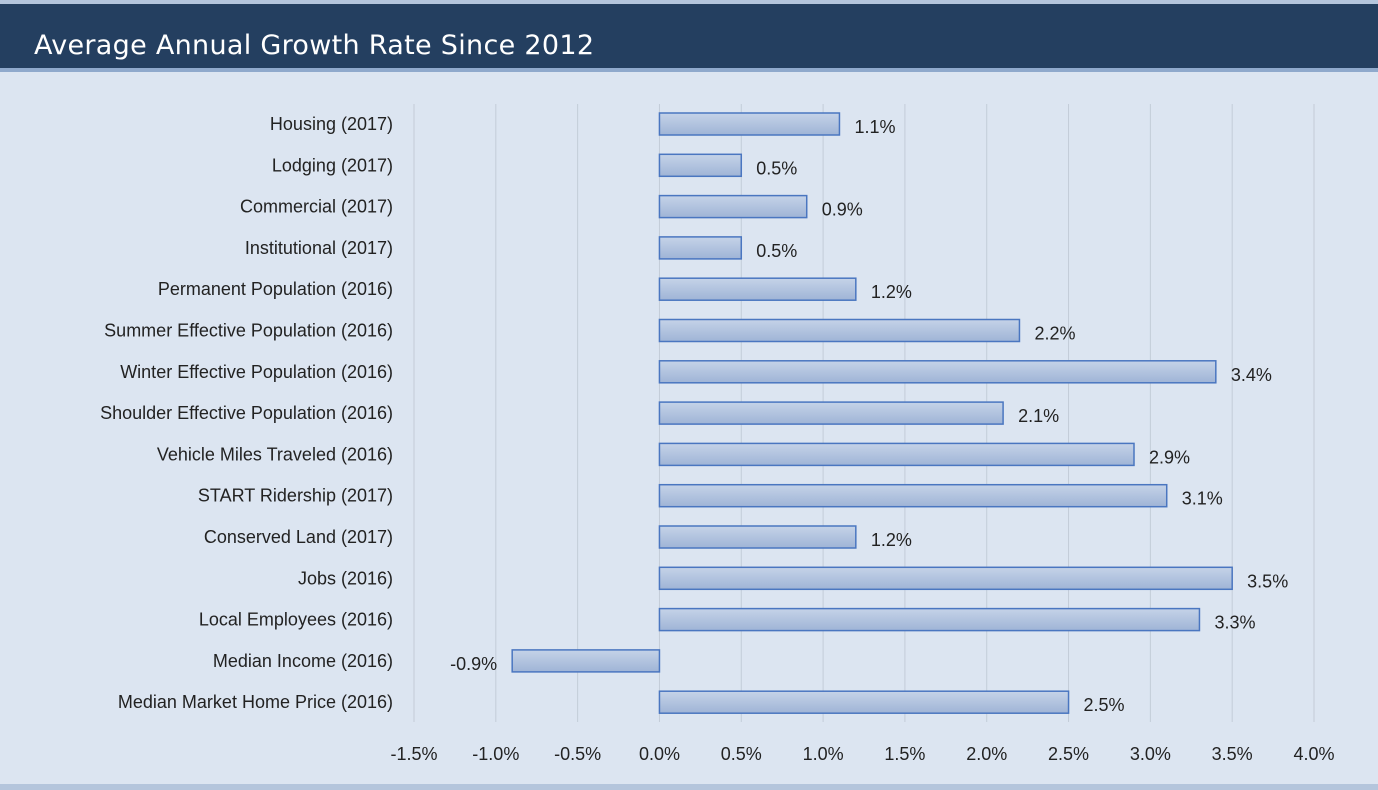 This screenshot has width=1378, height=790. I want to click on data-label: 2.5%, so click(1104, 705).